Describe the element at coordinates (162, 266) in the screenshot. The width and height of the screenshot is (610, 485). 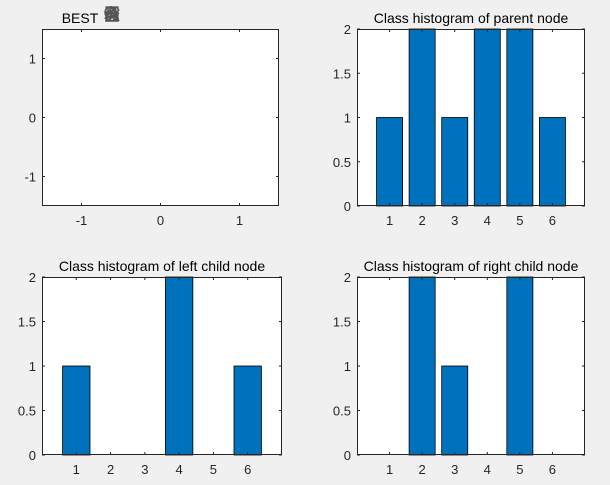
I see `subplot-title: Class histogram of left child node` at that location.